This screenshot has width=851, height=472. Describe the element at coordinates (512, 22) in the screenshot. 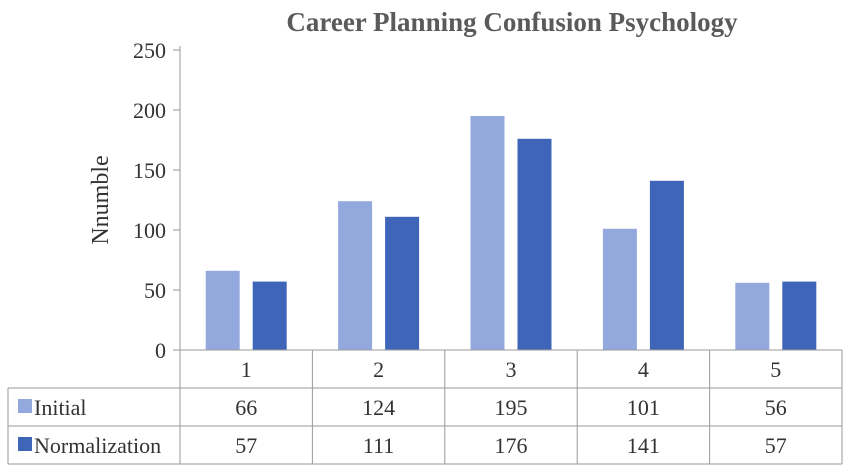

I see `chart-title: Career Planning Confusion Psychology` at that location.